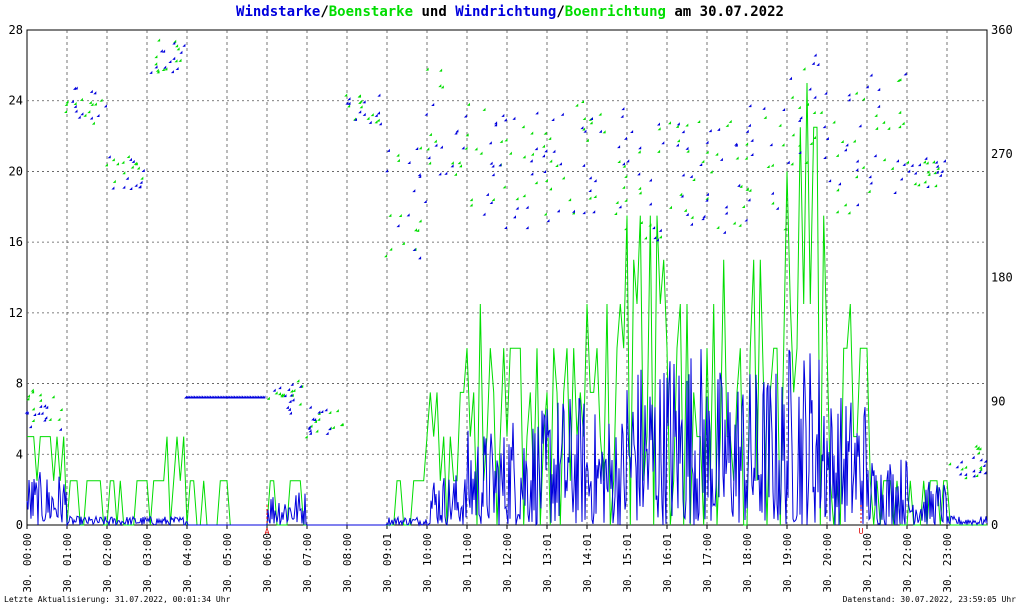  Describe the element at coordinates (19, 525) in the screenshot. I see `y-left-tick-label: 0` at that location.